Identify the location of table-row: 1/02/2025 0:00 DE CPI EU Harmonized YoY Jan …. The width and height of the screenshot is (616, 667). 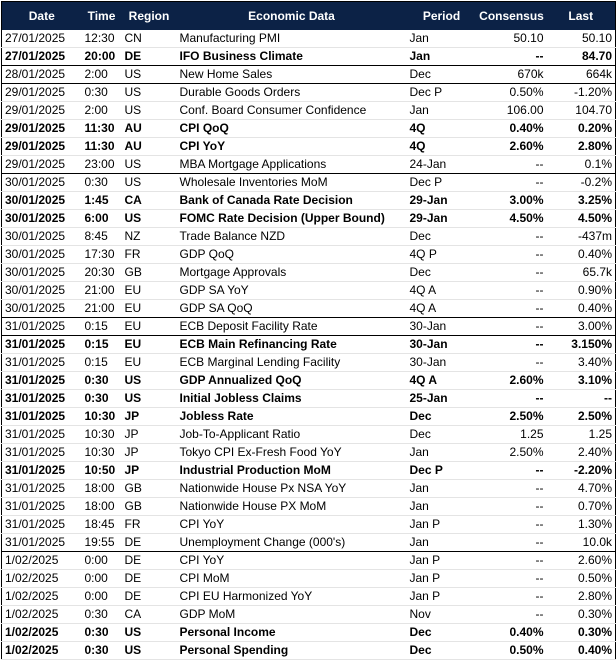
(308, 596).